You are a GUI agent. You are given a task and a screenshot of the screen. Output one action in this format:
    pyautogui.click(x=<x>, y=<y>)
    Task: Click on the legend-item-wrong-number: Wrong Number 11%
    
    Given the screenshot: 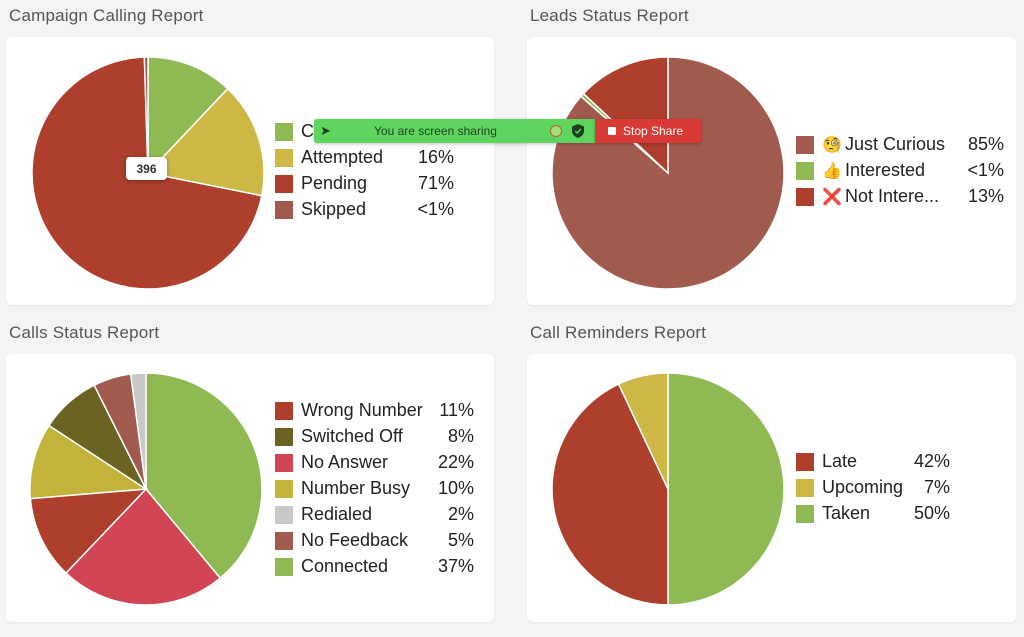 What is the action you would take?
    pyautogui.click(x=374, y=411)
    